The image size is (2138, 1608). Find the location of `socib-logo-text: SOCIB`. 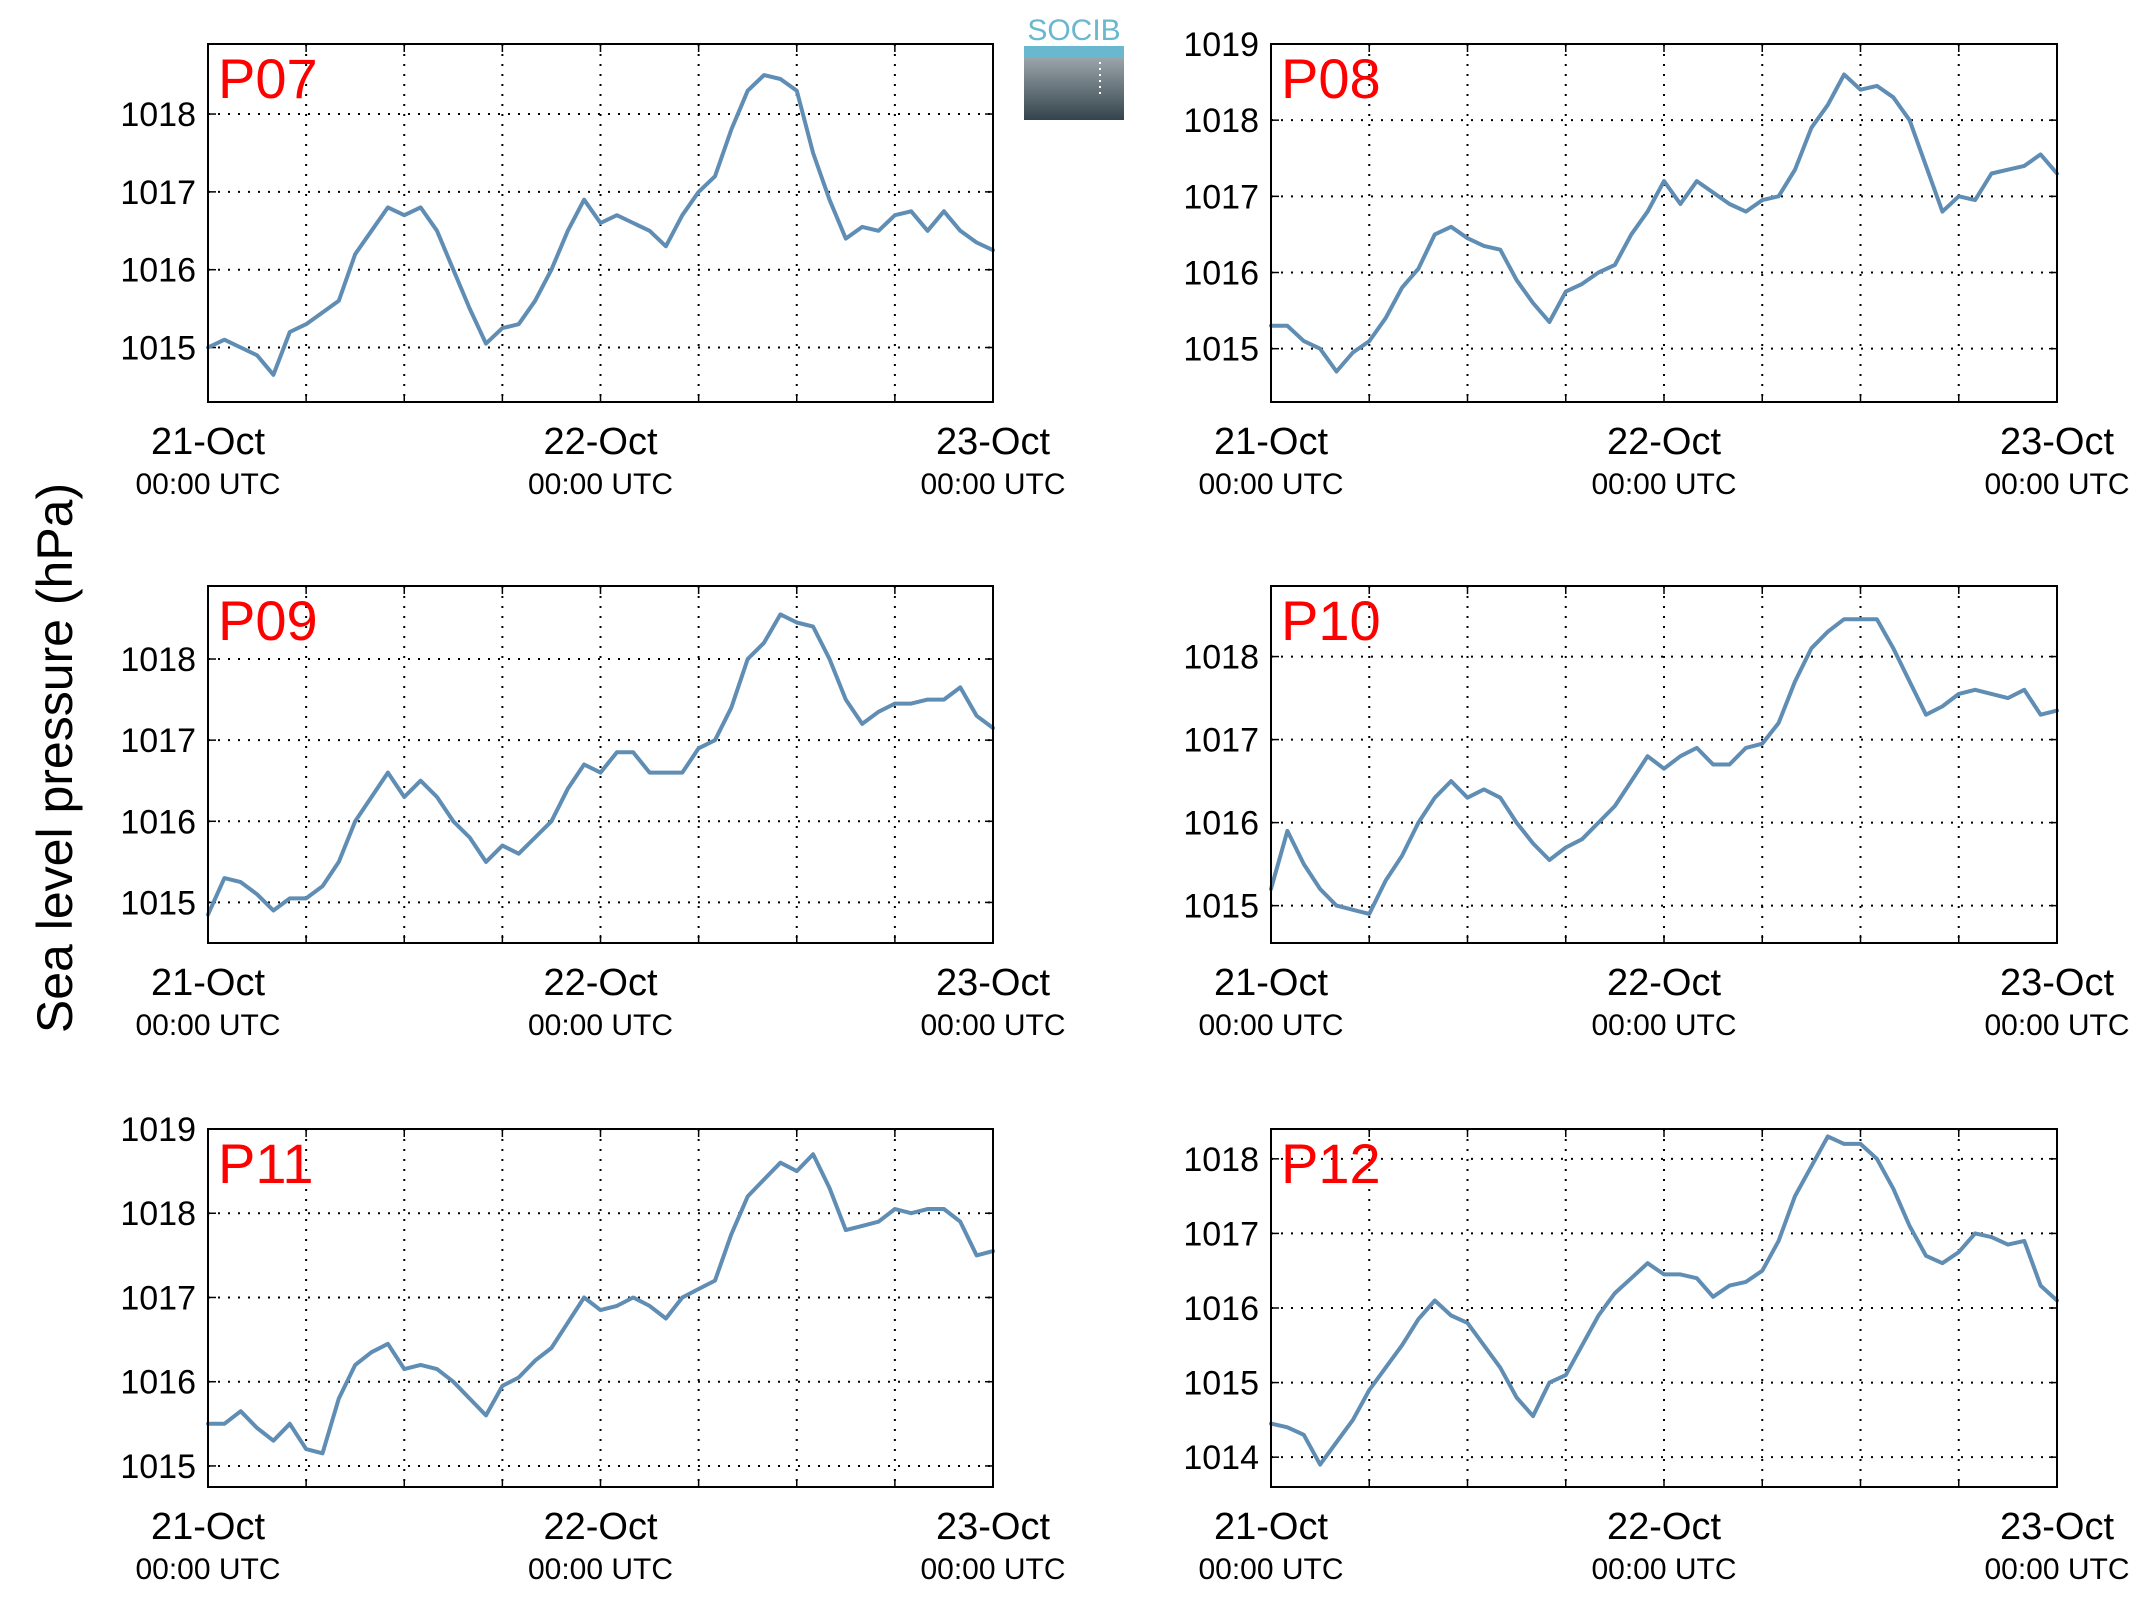

socib-logo-text: SOCIB is located at coordinates (1073, 30).